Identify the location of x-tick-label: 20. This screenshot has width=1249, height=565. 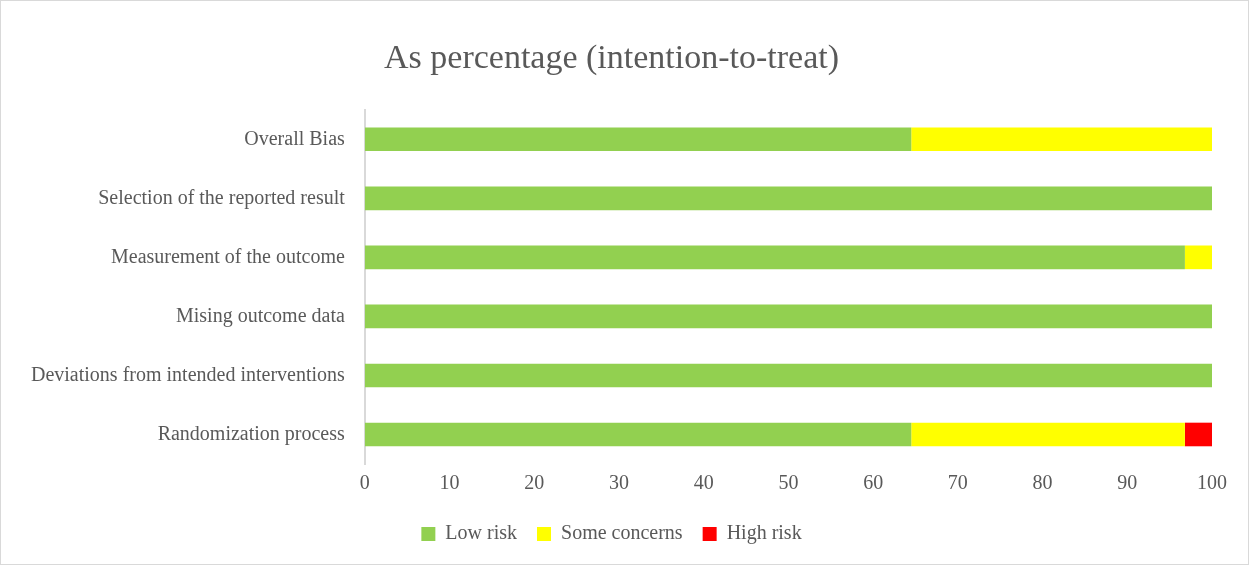
(534, 482).